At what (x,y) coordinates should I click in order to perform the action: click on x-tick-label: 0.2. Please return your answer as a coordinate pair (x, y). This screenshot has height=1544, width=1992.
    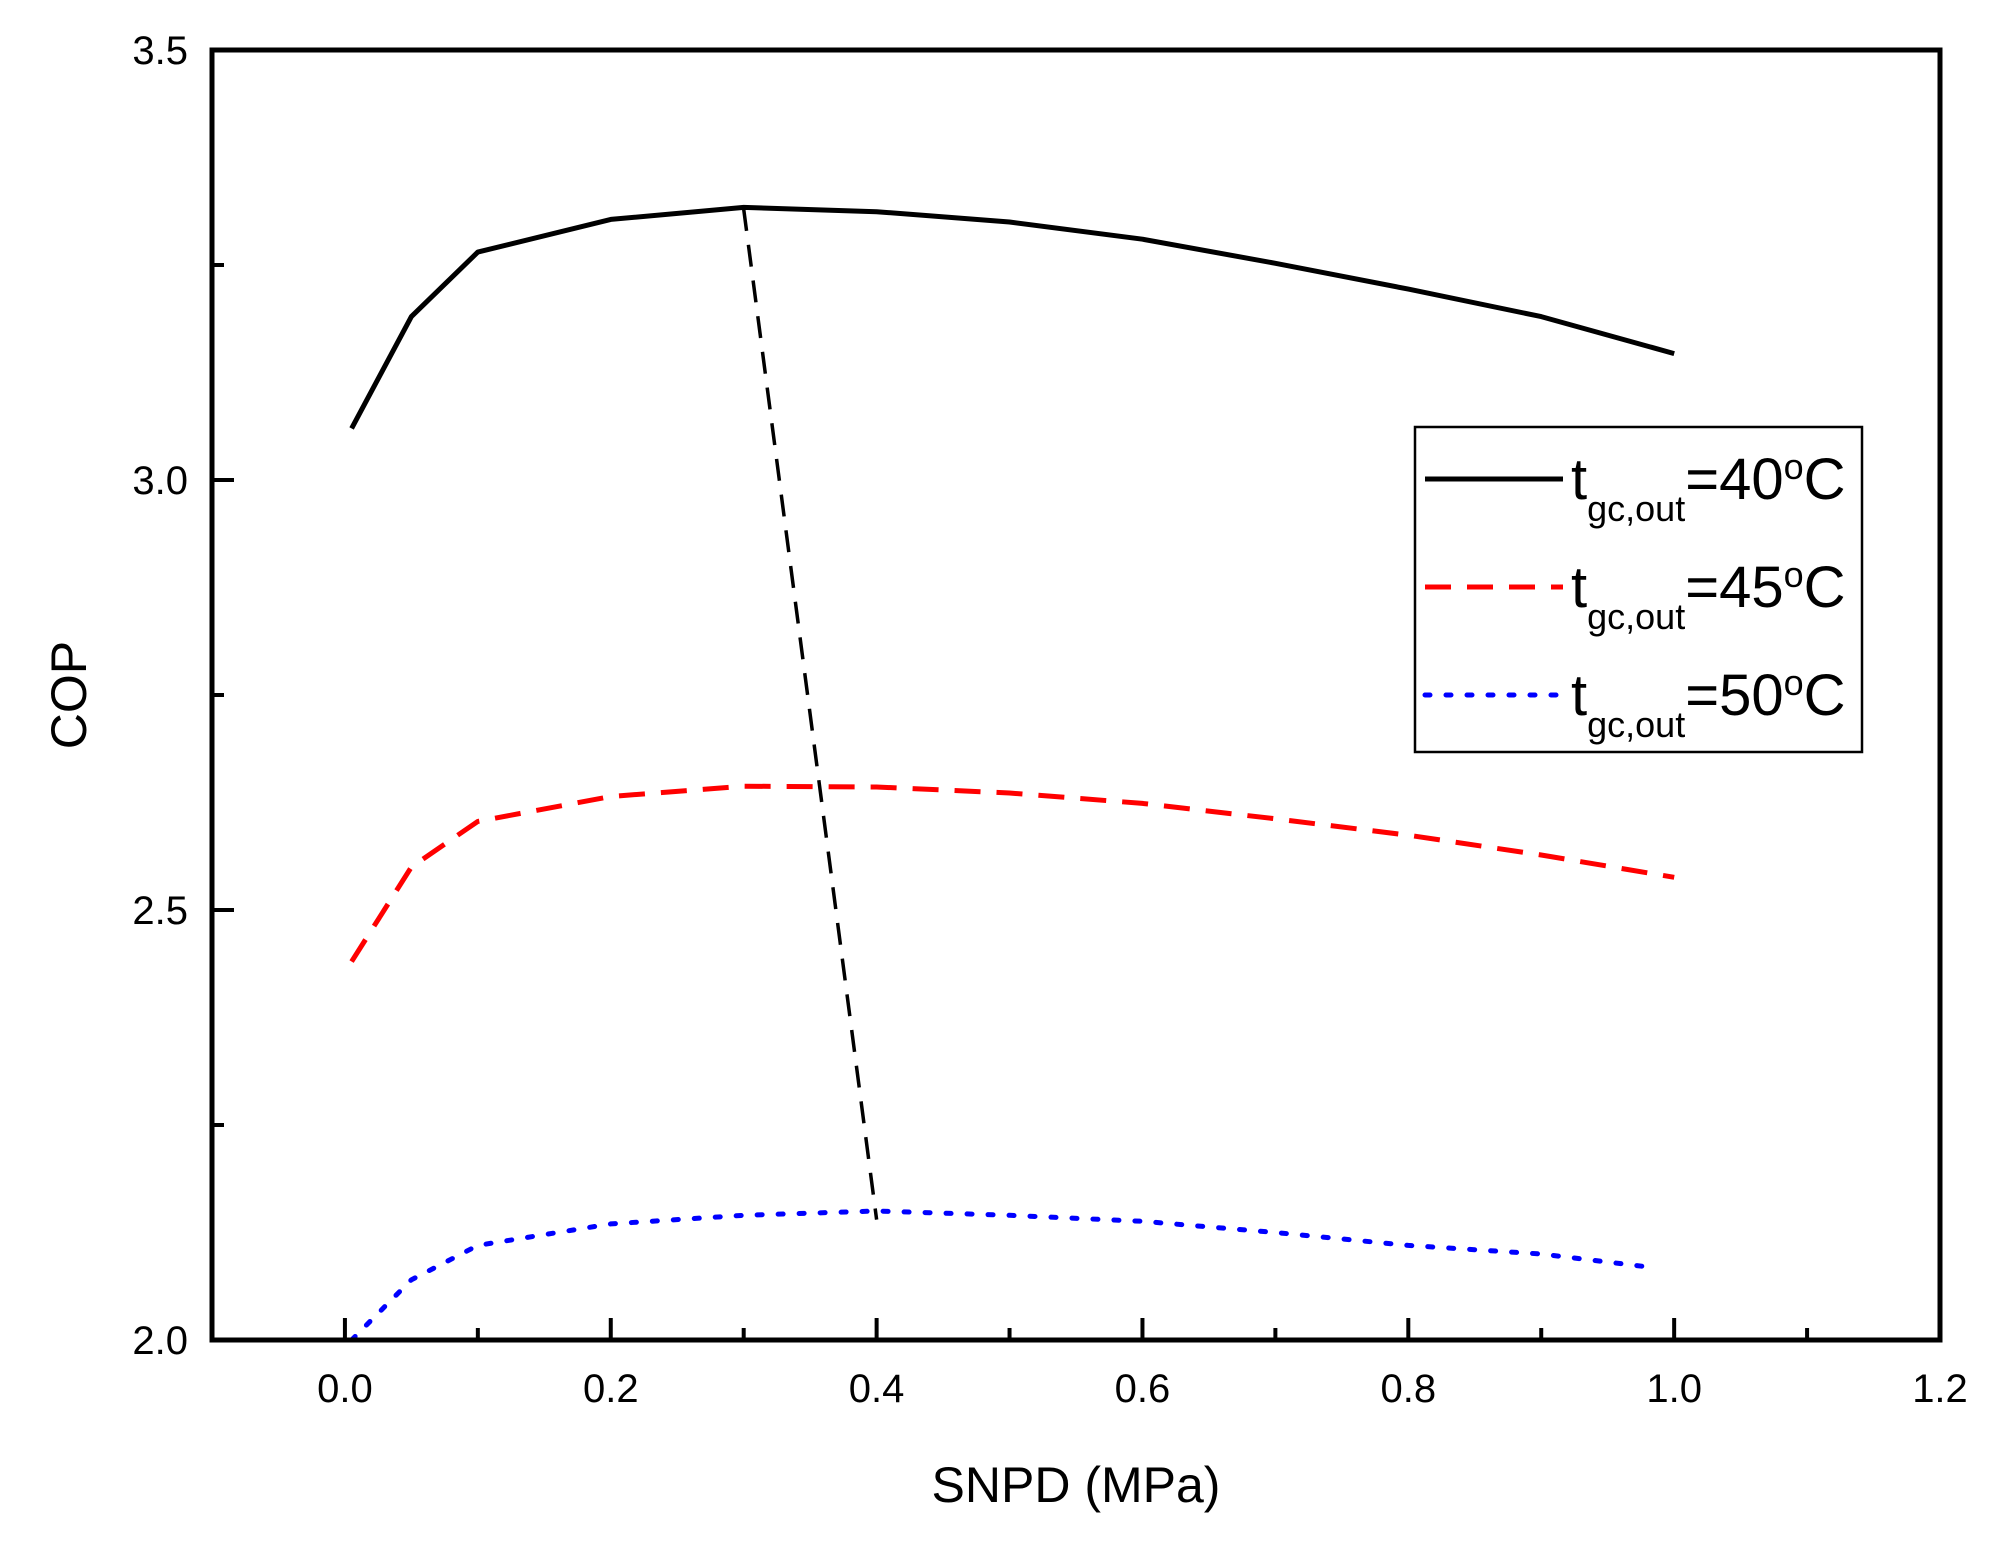
    Looking at the image, I should click on (611, 1389).